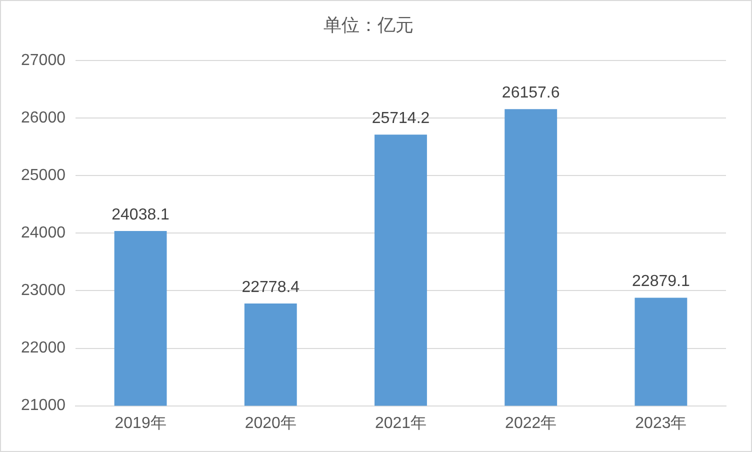  What do you see at coordinates (401, 118) in the screenshot?
I see `data-label: 25714.2` at bounding box center [401, 118].